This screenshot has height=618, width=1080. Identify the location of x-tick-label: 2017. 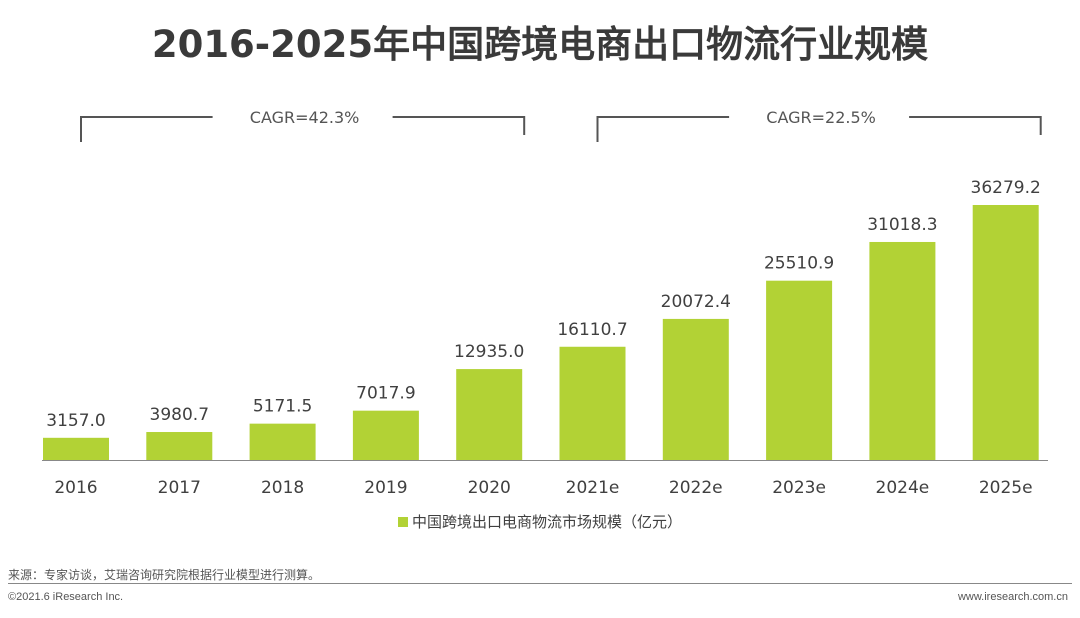
(179, 488).